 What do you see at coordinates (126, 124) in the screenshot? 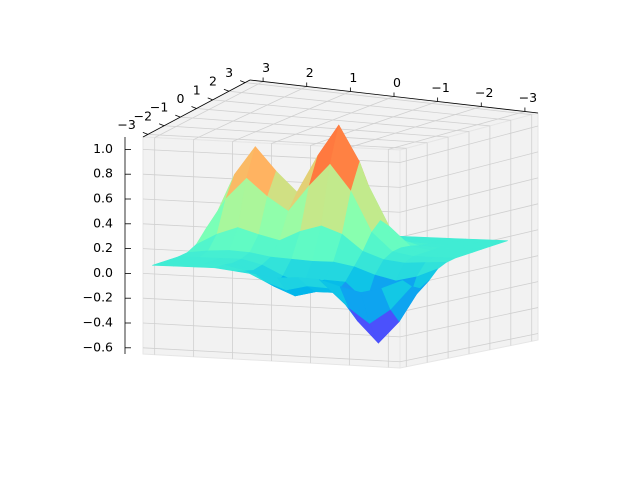
I see `y-tick-label: −3` at bounding box center [126, 124].